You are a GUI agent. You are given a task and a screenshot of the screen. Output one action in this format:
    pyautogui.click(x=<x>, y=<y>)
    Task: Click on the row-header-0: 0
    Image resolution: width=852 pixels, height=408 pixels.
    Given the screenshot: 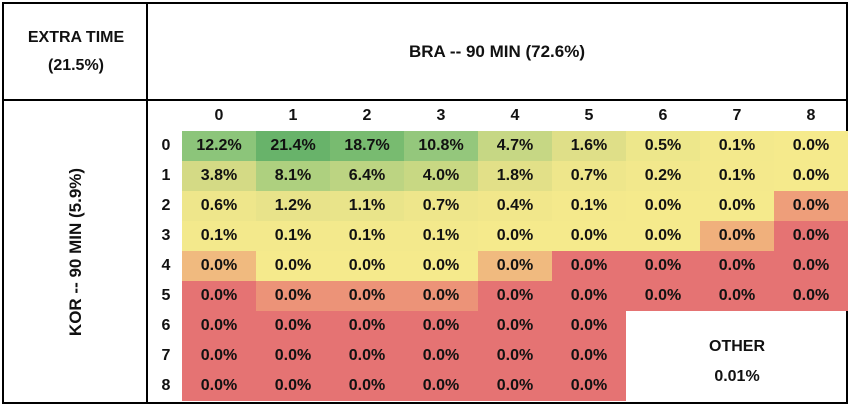 What is the action you would take?
    pyautogui.click(x=166, y=145)
    